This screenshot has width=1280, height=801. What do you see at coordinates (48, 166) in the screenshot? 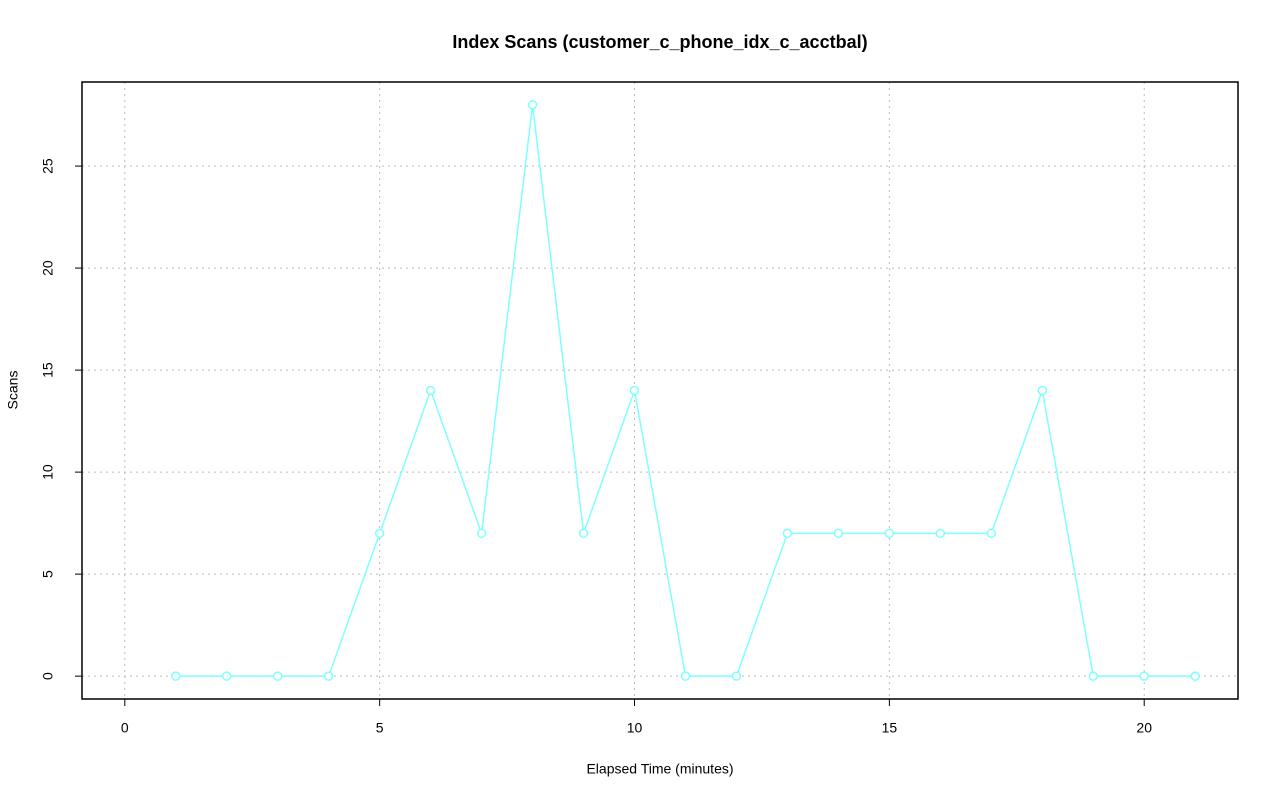
I see `y-tick-label: 25` at bounding box center [48, 166].